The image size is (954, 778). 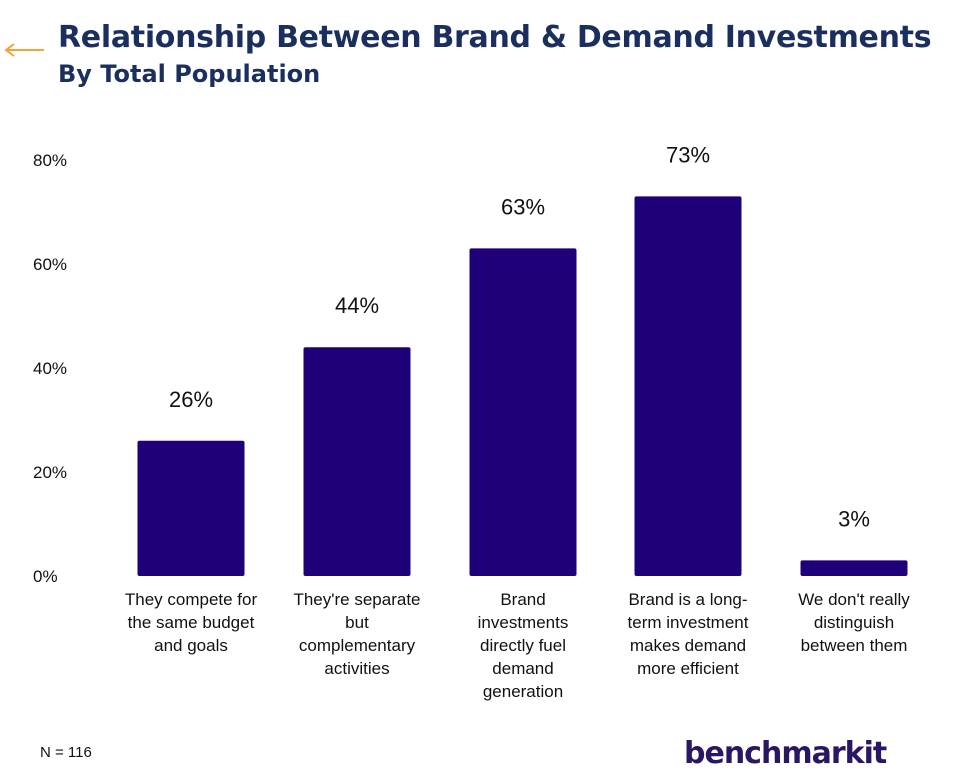 What do you see at coordinates (356, 668) in the screenshot?
I see `category-label: activities` at bounding box center [356, 668].